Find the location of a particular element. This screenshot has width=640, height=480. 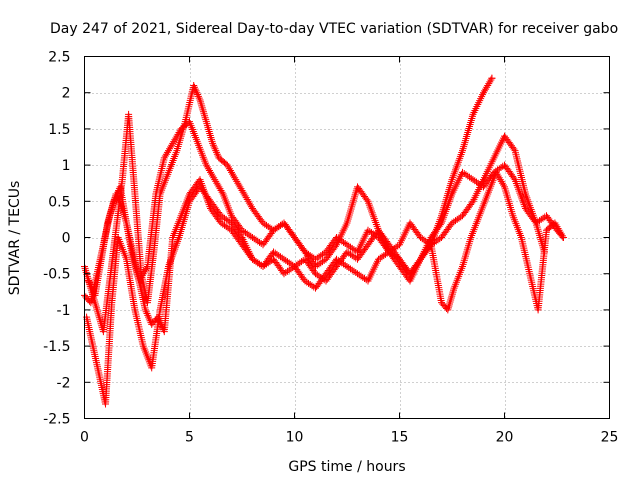

x-tick-label: 25 is located at coordinates (610, 438).